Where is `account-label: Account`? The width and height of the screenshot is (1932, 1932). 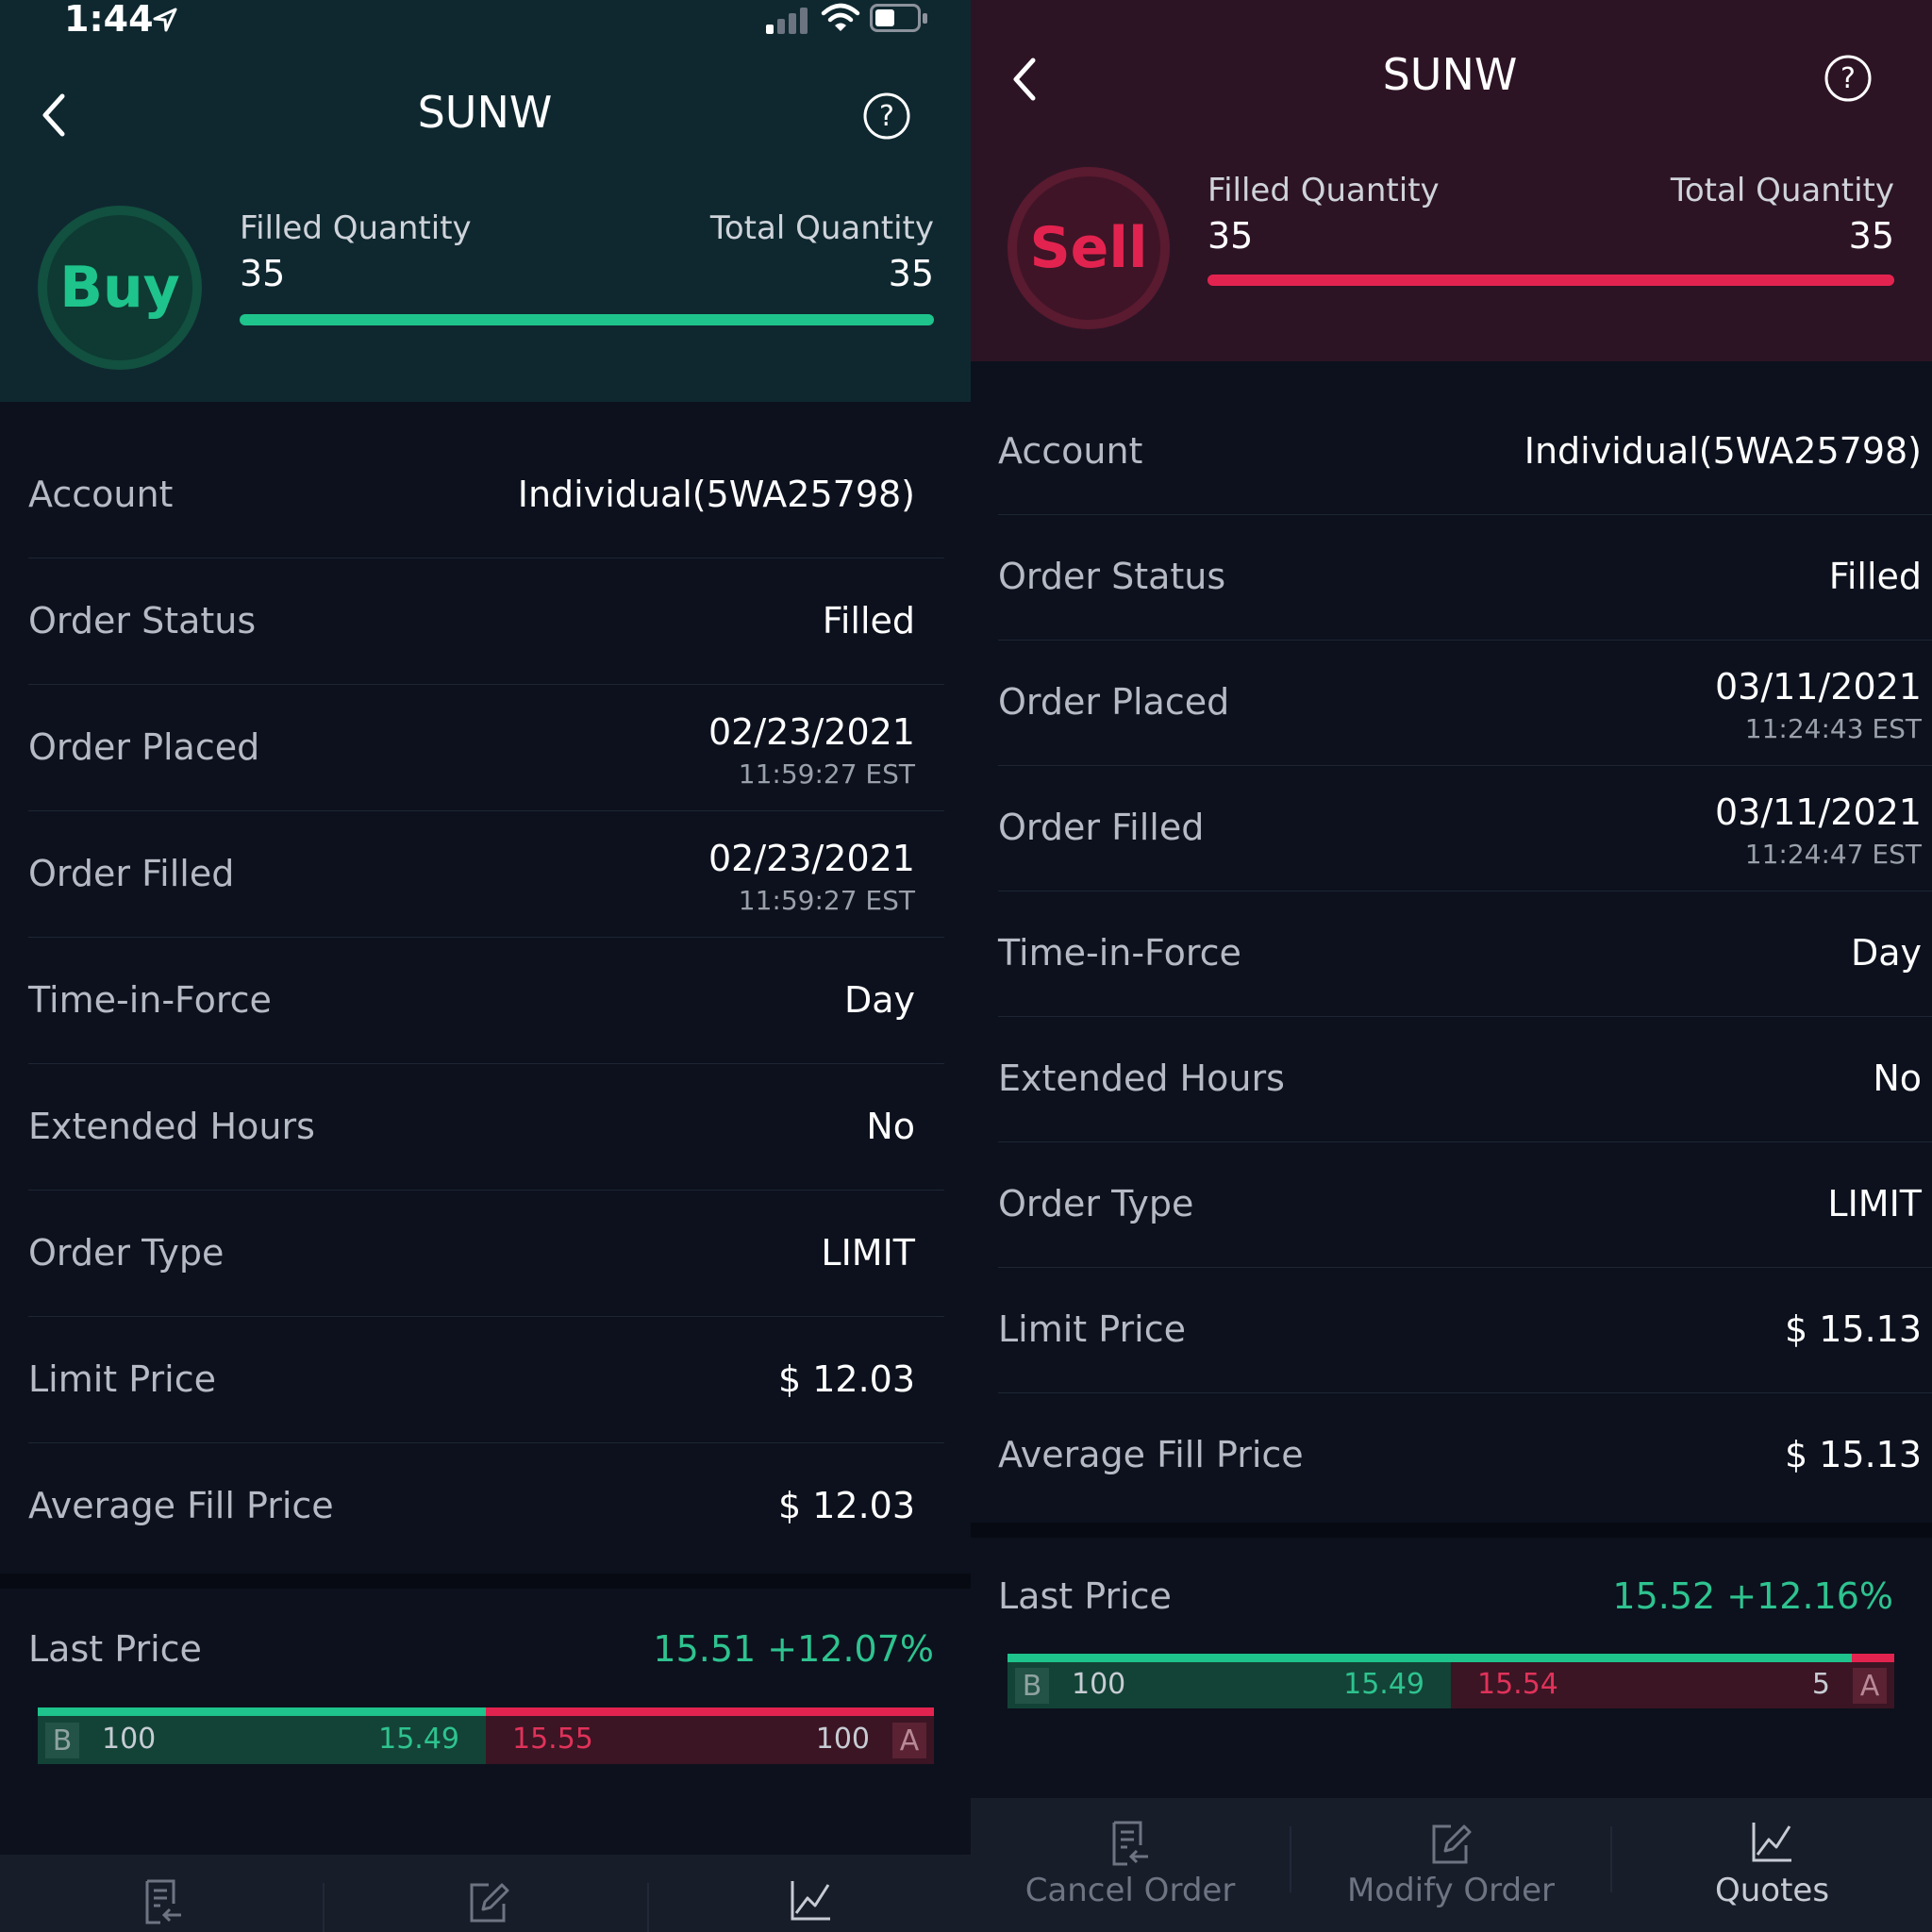
account-label: Account is located at coordinates (101, 495).